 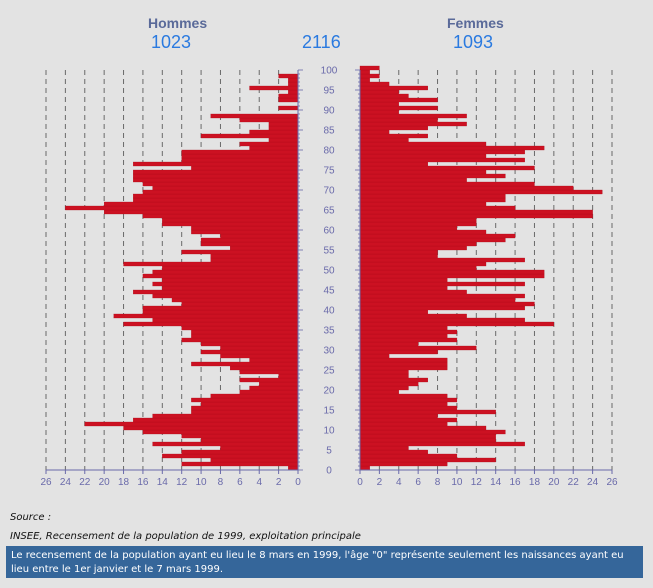 What do you see at coordinates (329, 411) in the screenshot?
I see `age-tick-label: 15` at bounding box center [329, 411].